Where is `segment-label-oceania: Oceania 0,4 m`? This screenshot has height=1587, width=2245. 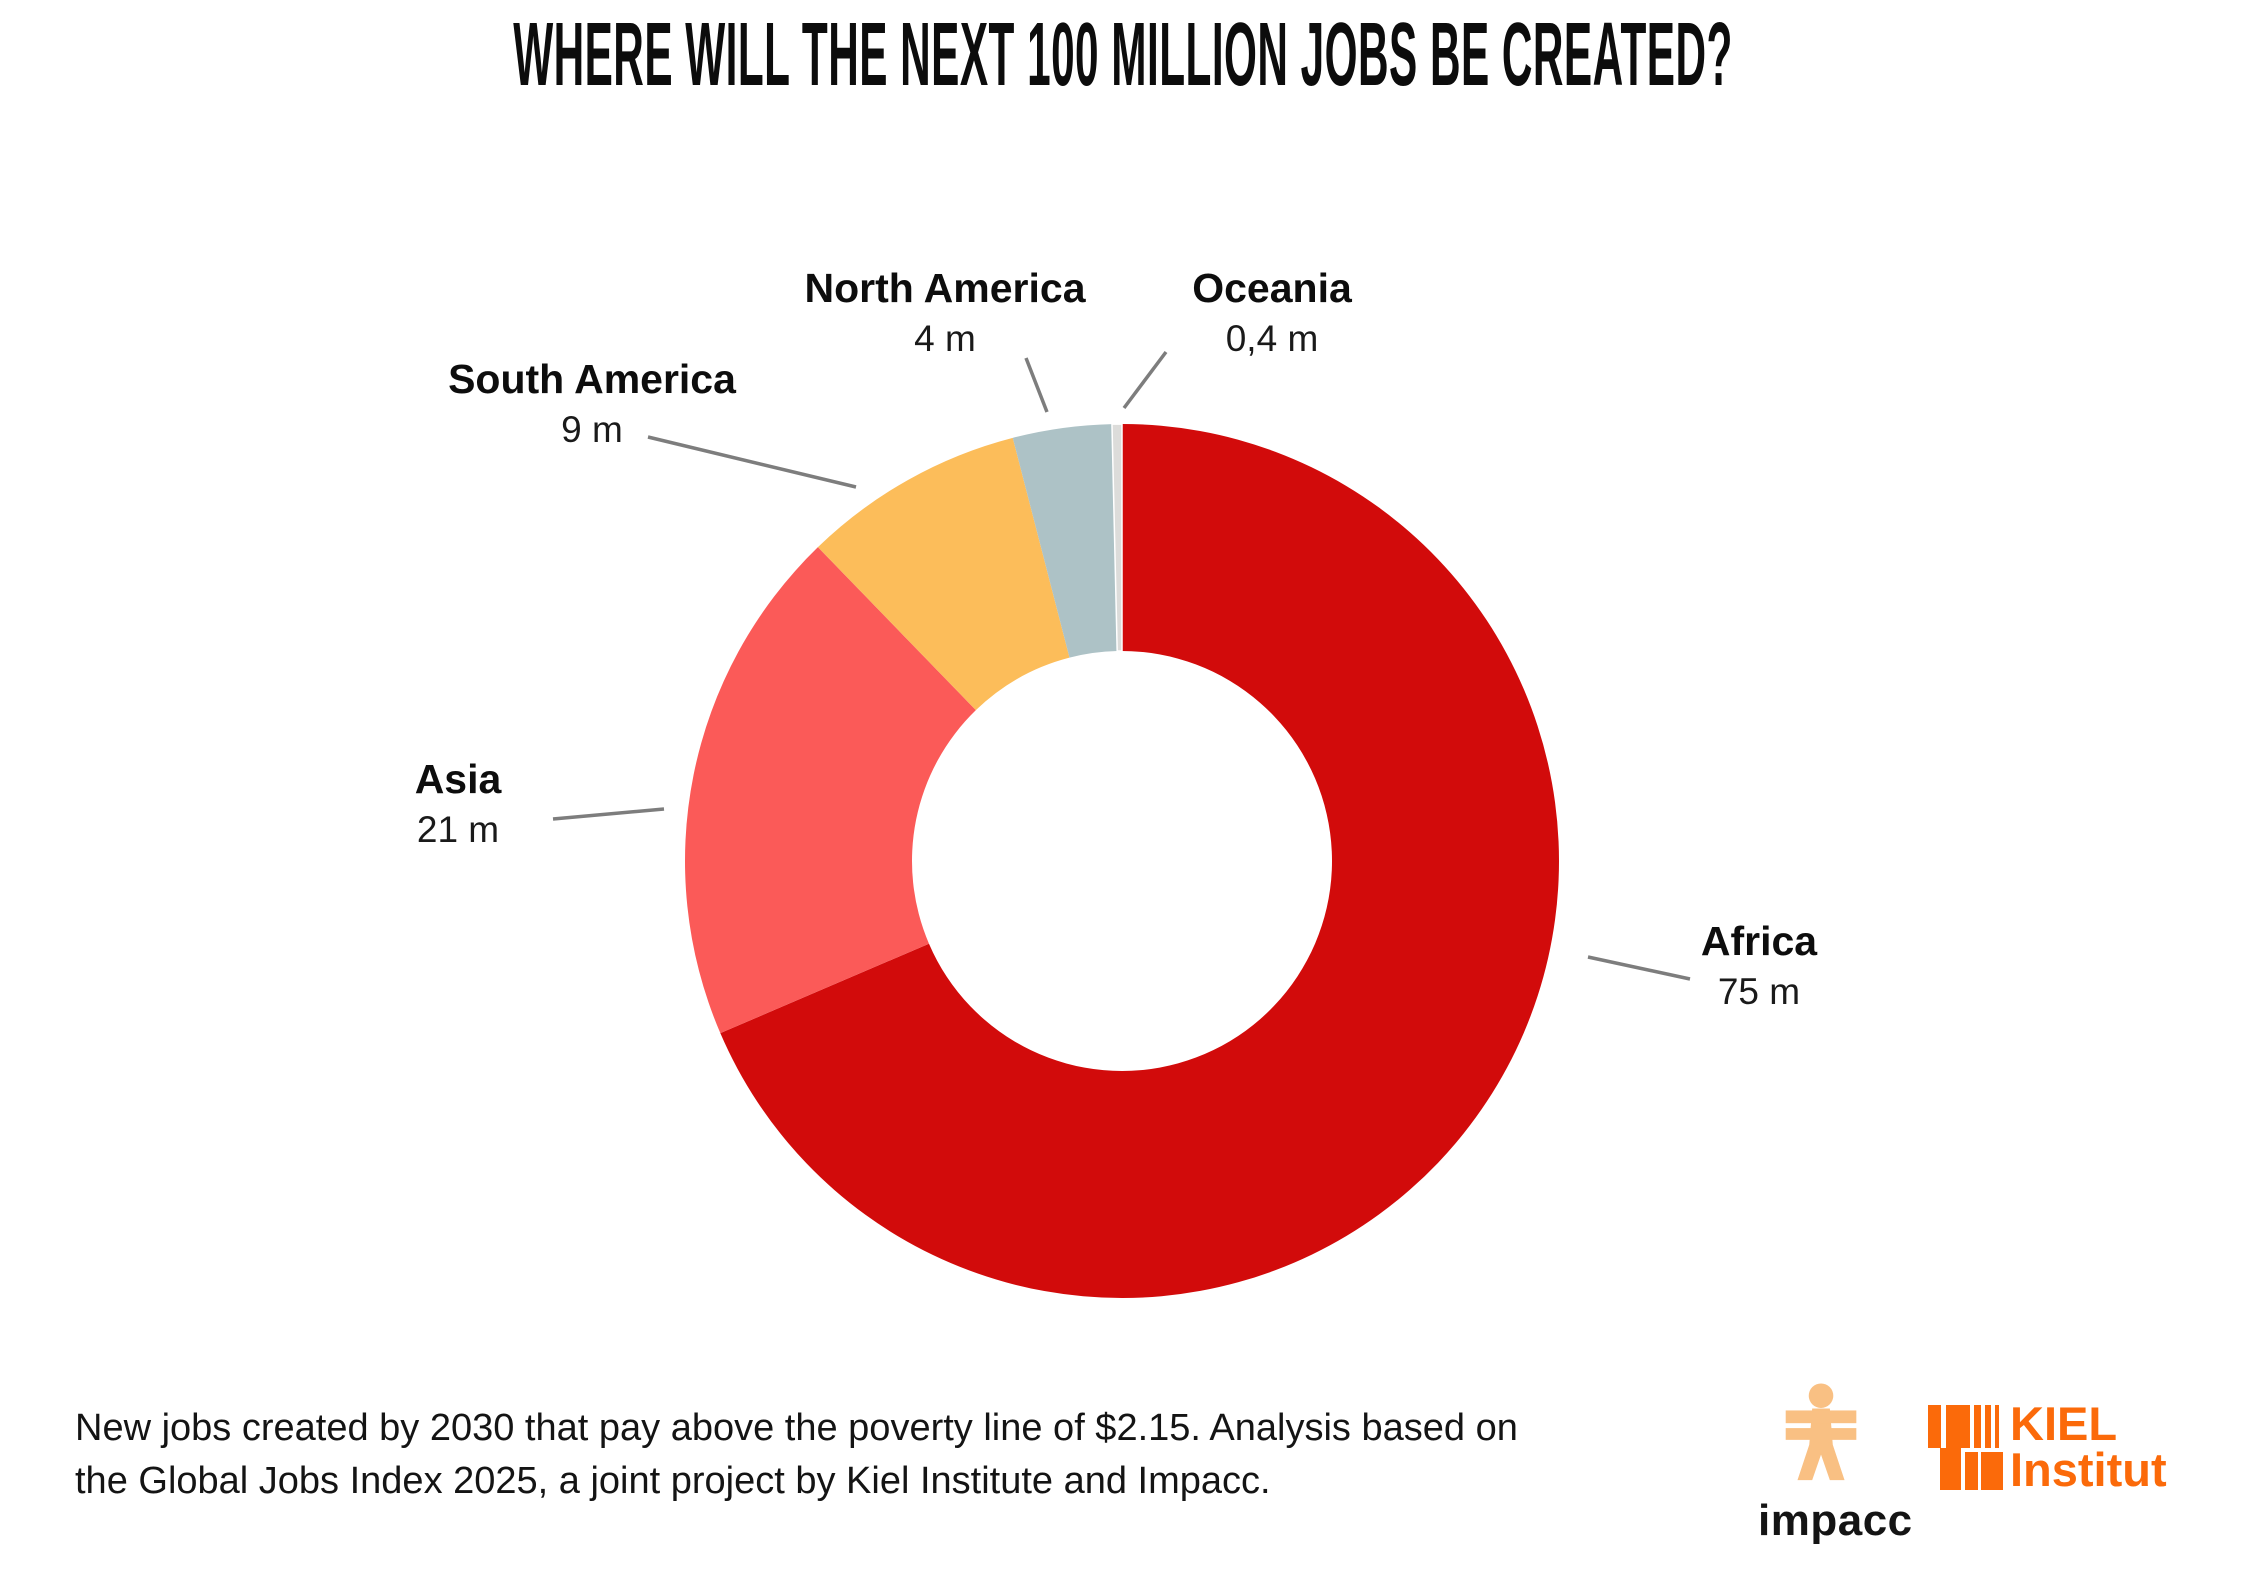
segment-label-oceania: Oceania 0,4 m is located at coordinates (1272, 312).